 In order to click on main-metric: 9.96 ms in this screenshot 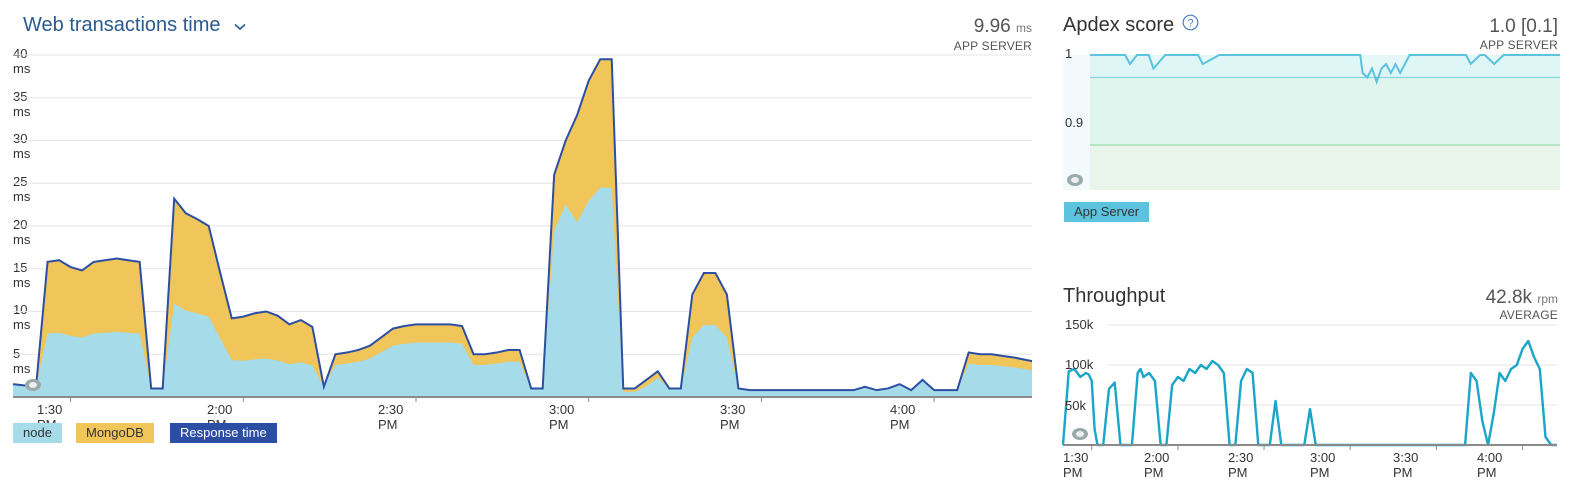, I will do `click(1003, 27)`.